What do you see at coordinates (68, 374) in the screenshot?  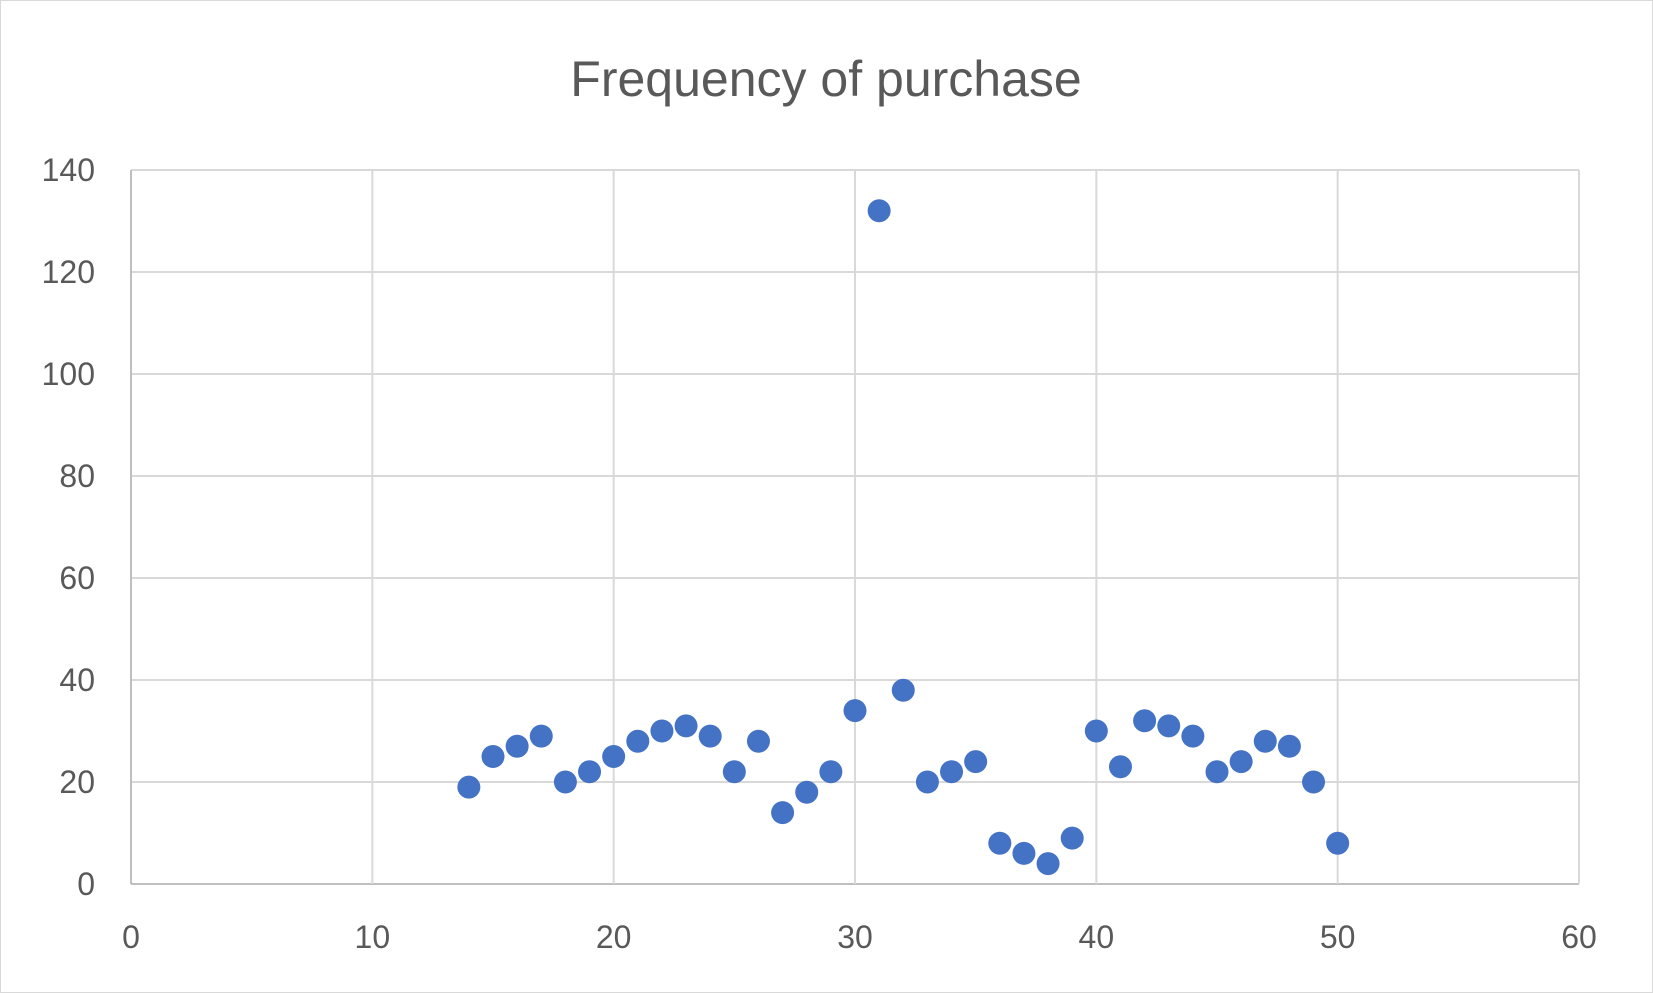 I see `y-tick-label: 100` at bounding box center [68, 374].